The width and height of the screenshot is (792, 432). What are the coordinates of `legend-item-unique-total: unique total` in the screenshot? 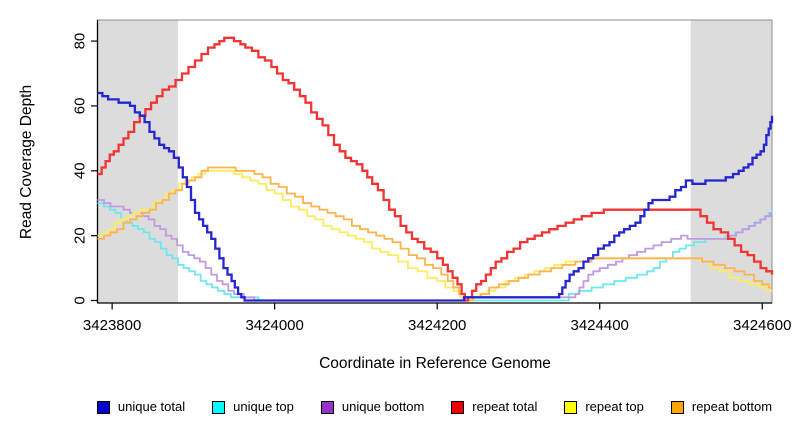 It's located at (141, 407).